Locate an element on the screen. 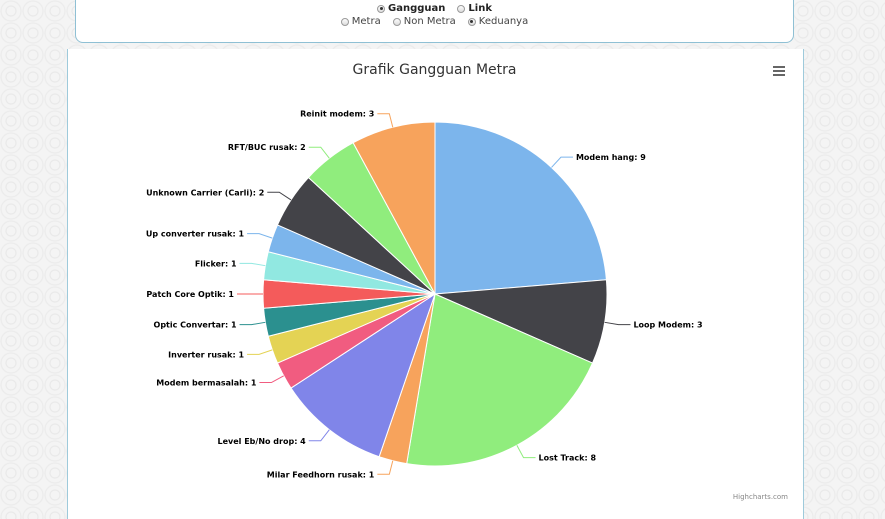 The height and width of the screenshot is (519, 885). data-label-12: RFT/BUC rusak: 2 is located at coordinates (267, 147).